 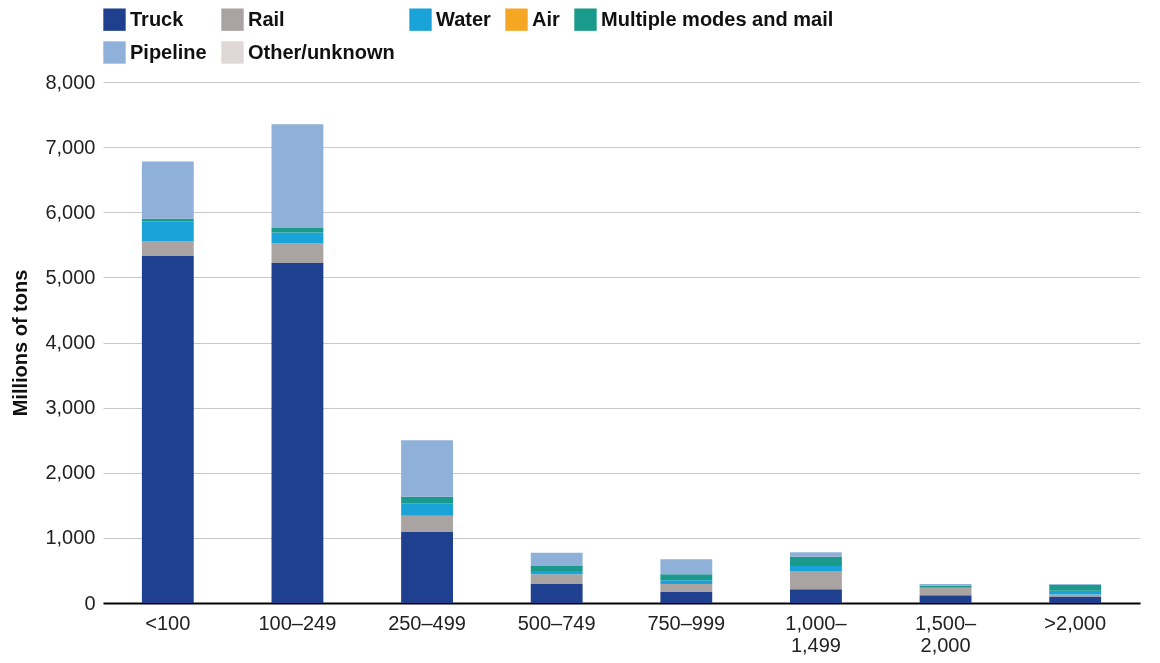 I want to click on y-tick-label: 6,000, so click(x=70, y=211).